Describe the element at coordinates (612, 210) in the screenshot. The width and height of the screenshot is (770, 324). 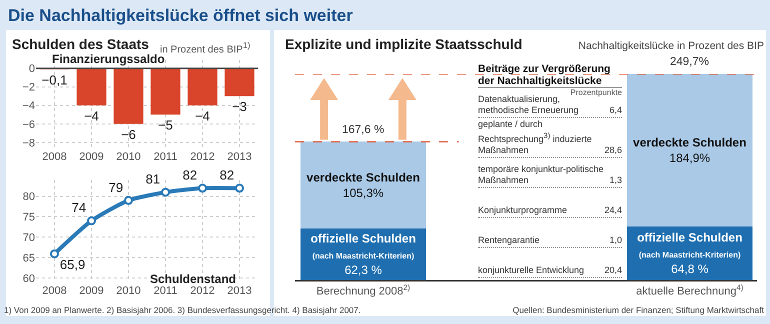
I see `data-label: 24,4` at that location.